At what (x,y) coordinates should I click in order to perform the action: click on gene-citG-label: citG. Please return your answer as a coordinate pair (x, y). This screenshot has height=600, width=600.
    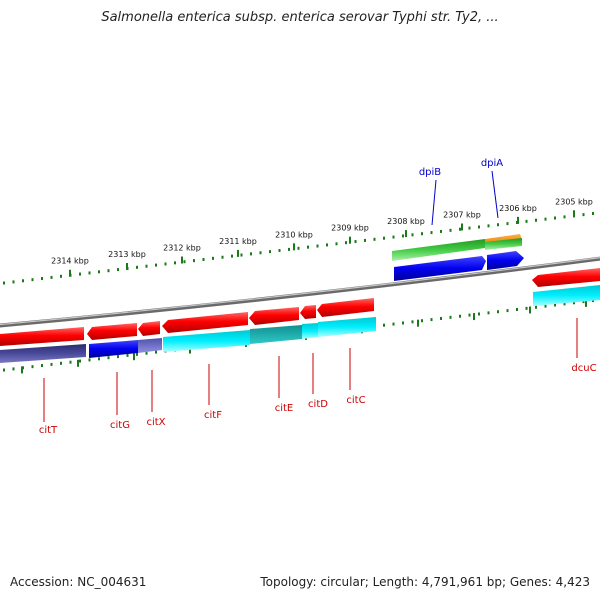
    Looking at the image, I should click on (120, 425).